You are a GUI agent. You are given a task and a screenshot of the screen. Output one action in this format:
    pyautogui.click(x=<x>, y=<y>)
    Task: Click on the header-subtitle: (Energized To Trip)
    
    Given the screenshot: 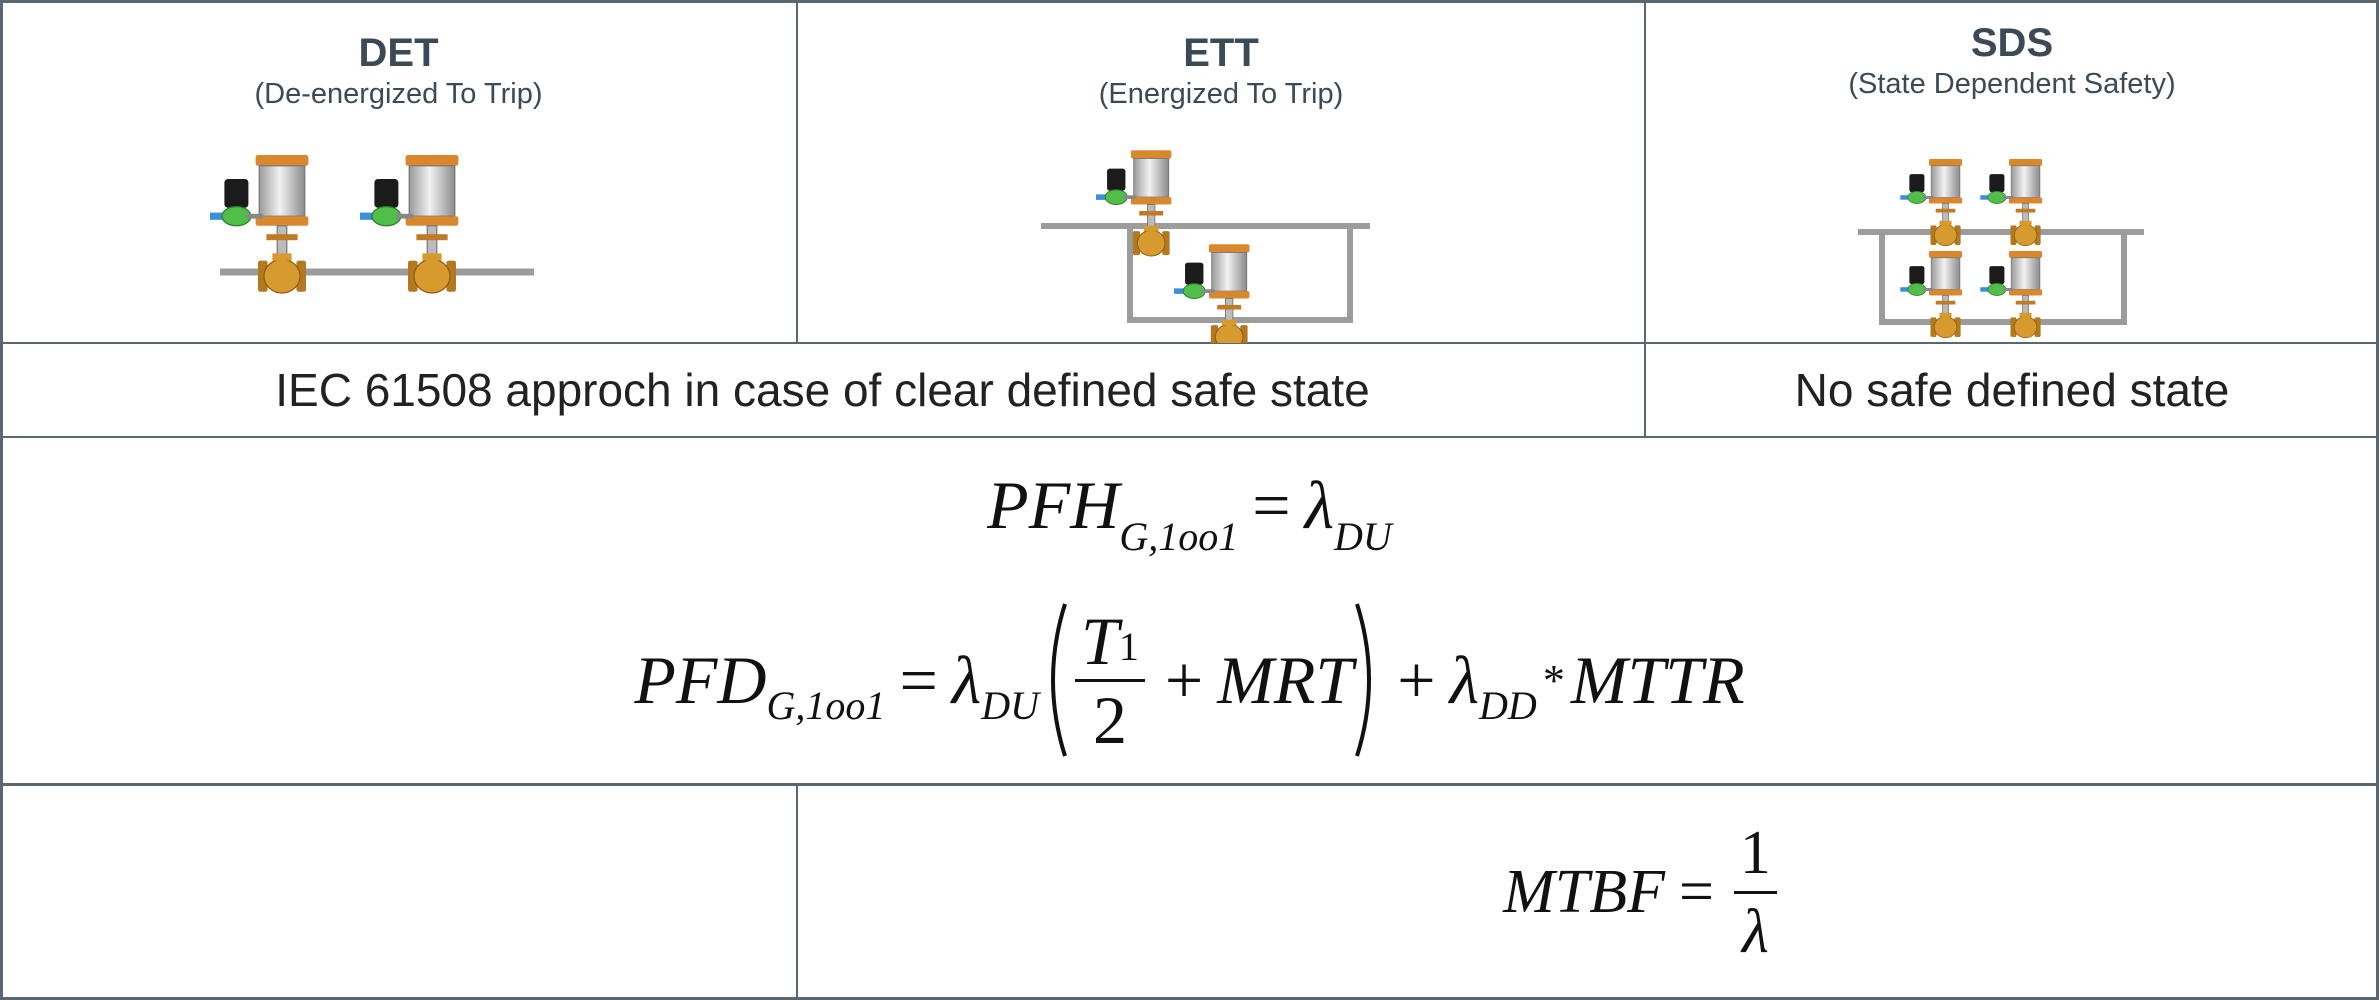 What is the action you would take?
    pyautogui.click(x=1221, y=94)
    